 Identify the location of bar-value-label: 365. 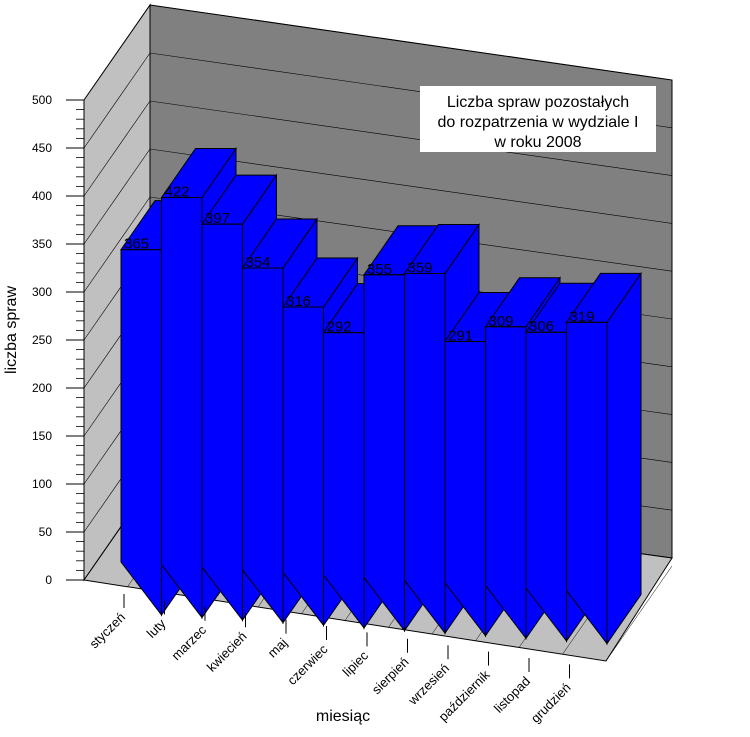
(136, 244).